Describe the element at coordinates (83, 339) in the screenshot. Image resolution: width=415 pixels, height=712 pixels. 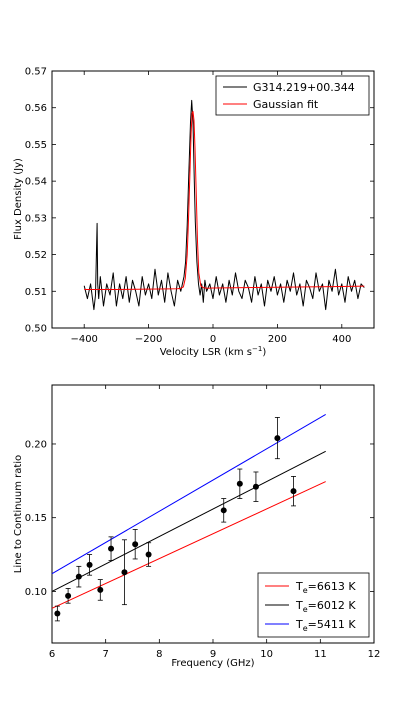
I see `spectrum-x-tick-label: −400` at that location.